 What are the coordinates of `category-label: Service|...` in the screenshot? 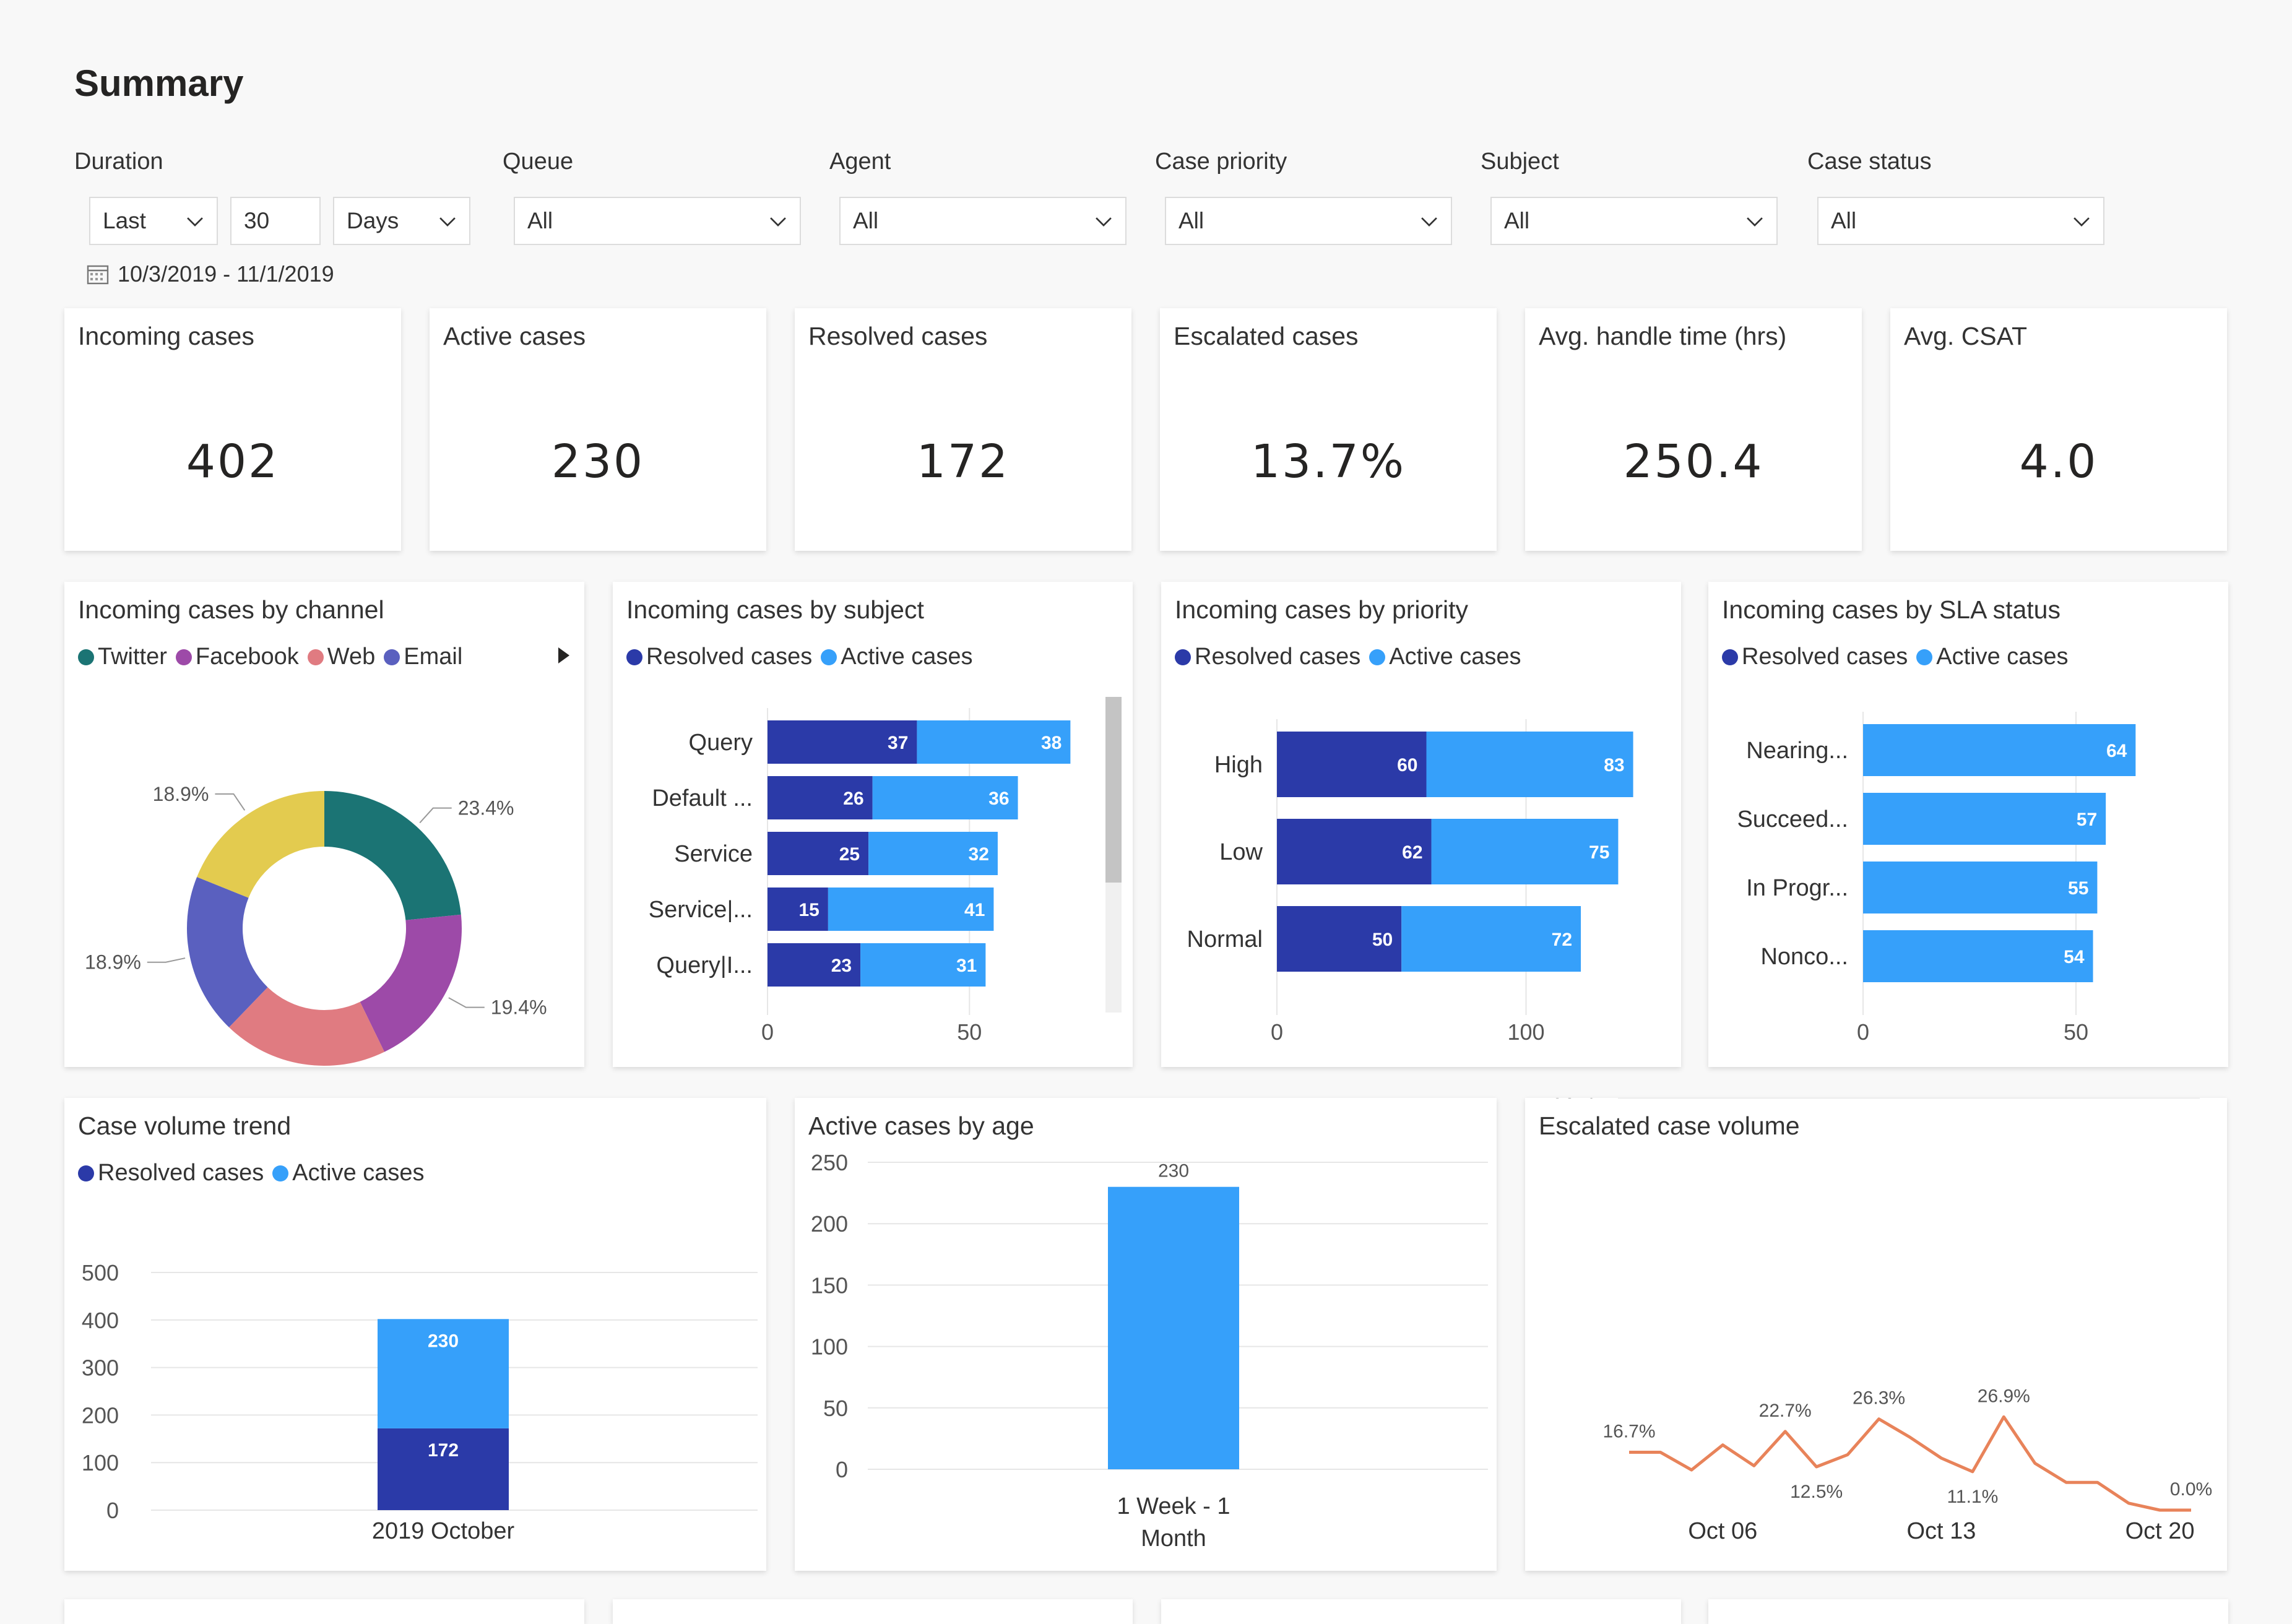 It's located at (701, 910).